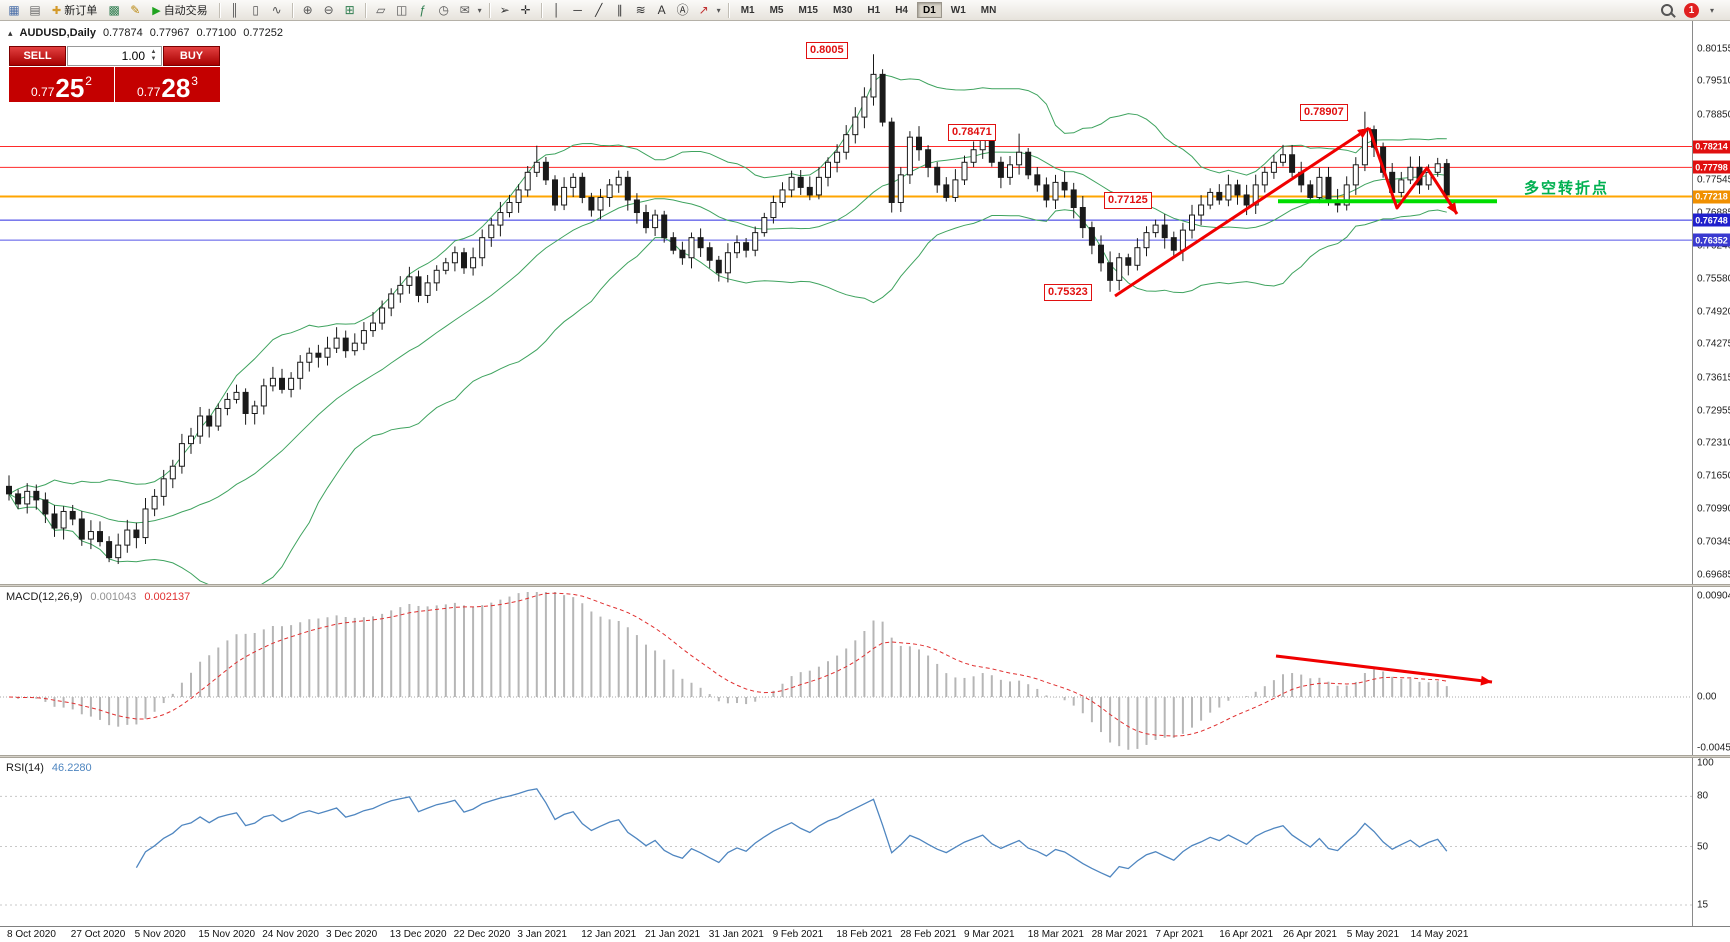 The height and width of the screenshot is (942, 1730). I want to click on macd-main-value: 0.001043, so click(113, 597).